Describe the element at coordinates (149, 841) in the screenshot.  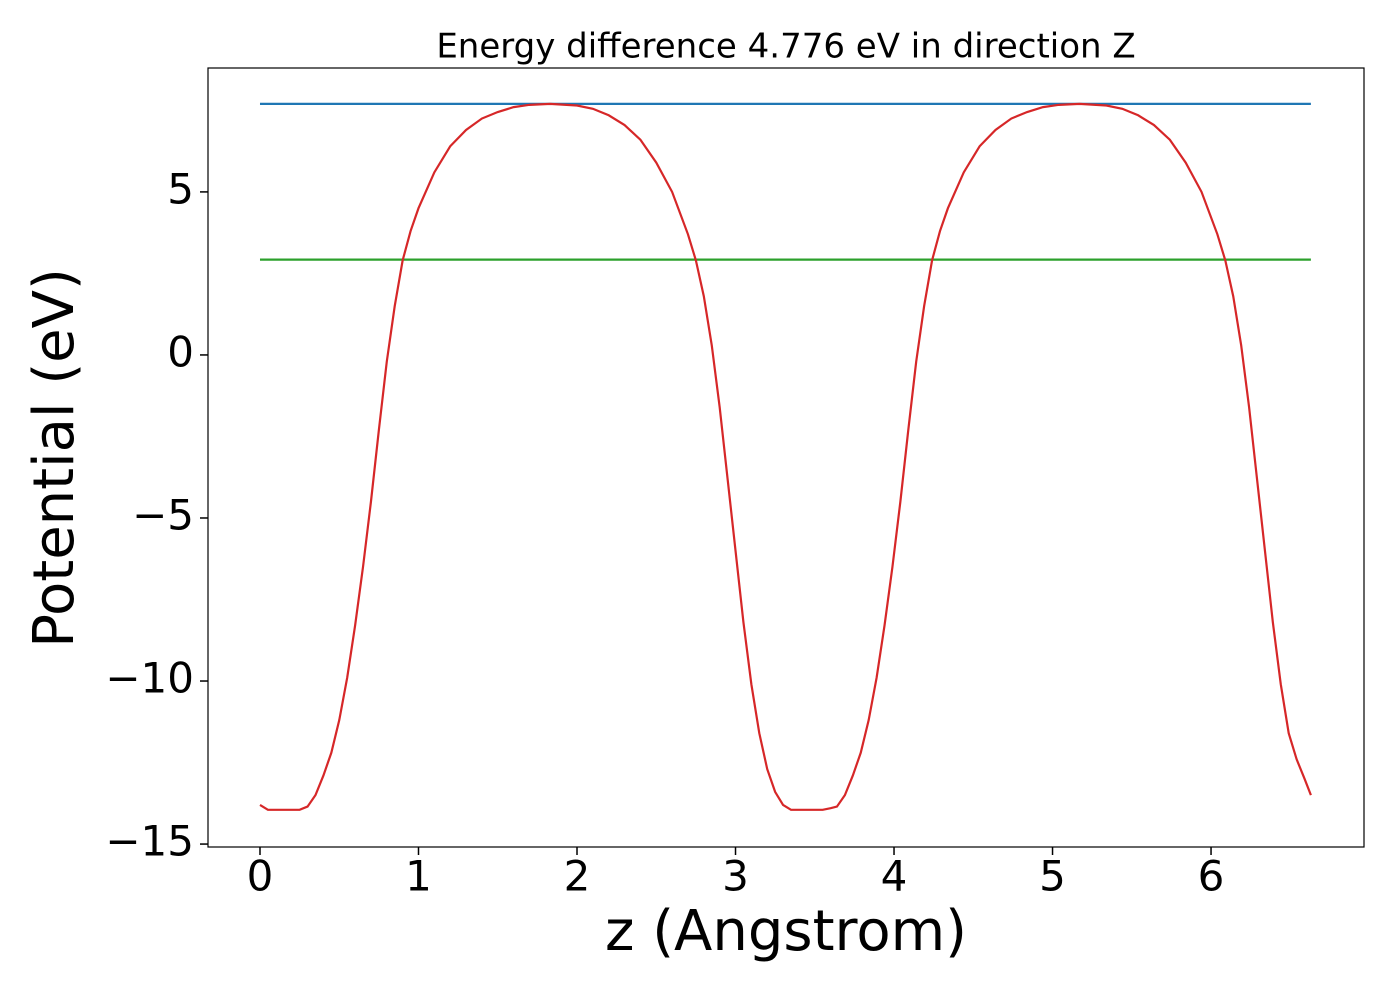
I see `y-tick-label: −15` at that location.